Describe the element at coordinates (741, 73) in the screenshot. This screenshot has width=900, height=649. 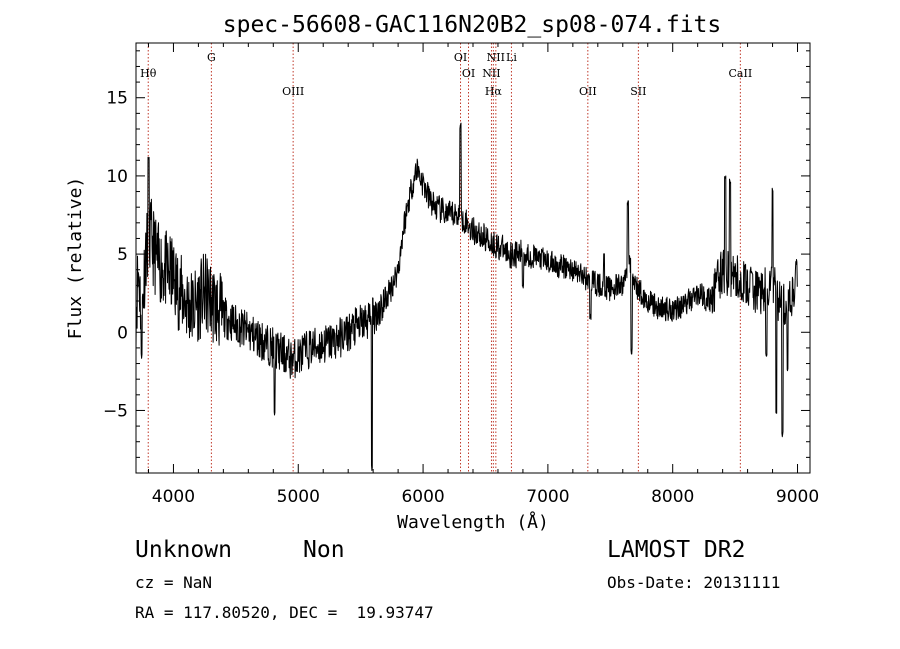
I see `spectral-line-label: CaII` at that location.